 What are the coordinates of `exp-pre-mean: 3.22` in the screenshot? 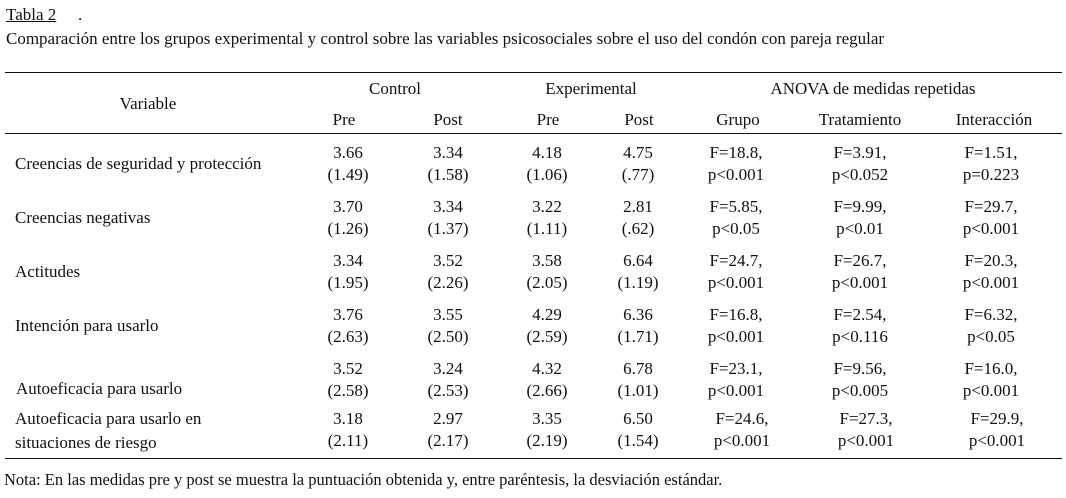 It's located at (547, 206).